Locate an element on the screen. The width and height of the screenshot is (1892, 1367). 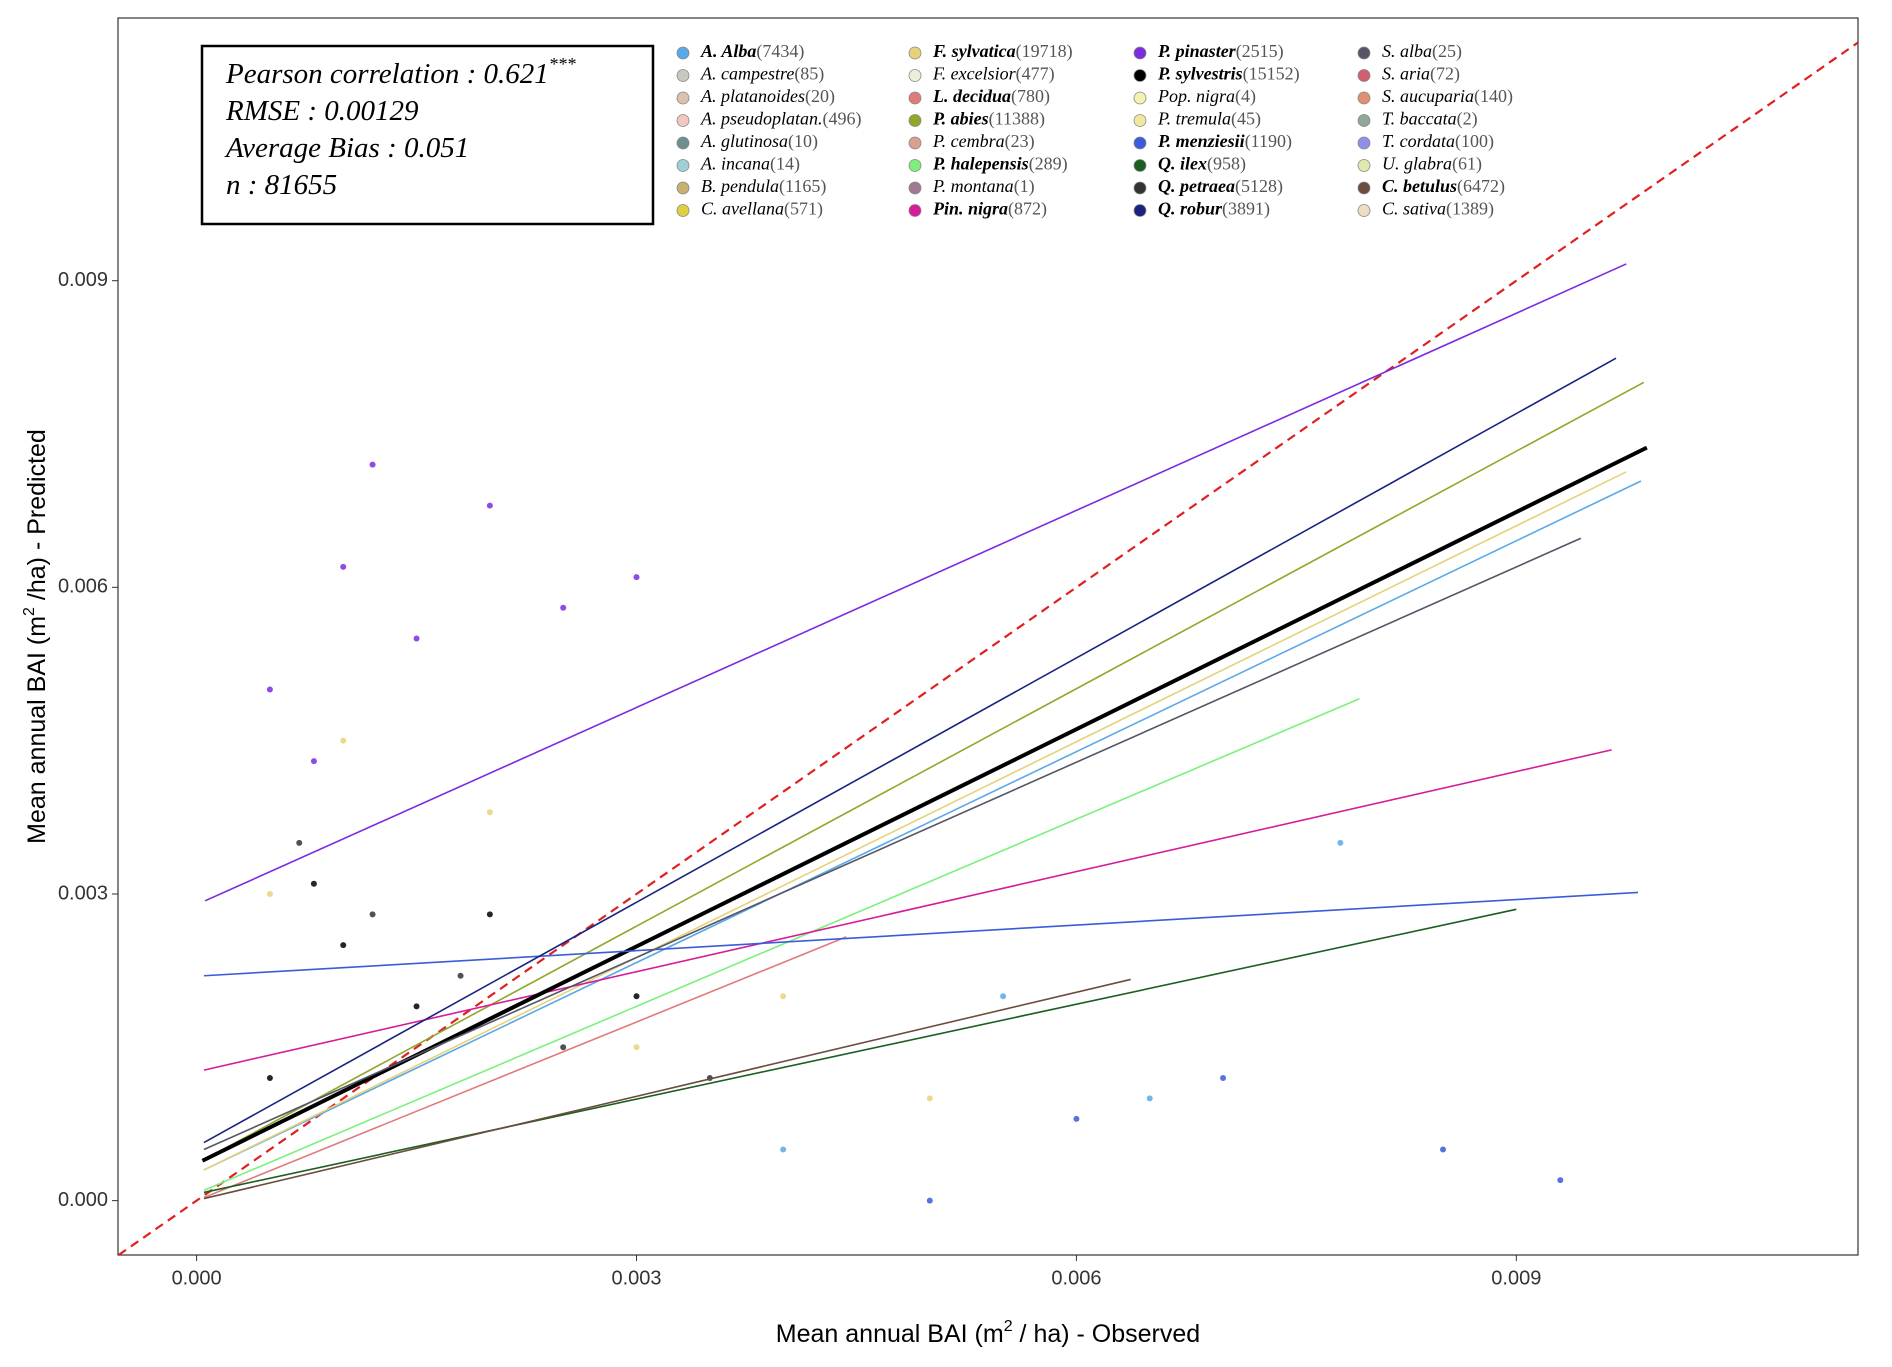
legend-count: (289) is located at coordinates (1048, 164).